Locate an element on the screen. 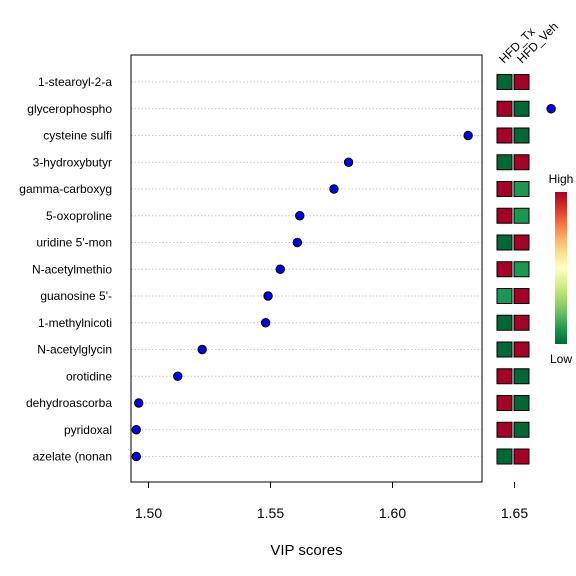 The height and width of the screenshot is (576, 576). feature-label: cysteine sulfi is located at coordinates (77, 136).